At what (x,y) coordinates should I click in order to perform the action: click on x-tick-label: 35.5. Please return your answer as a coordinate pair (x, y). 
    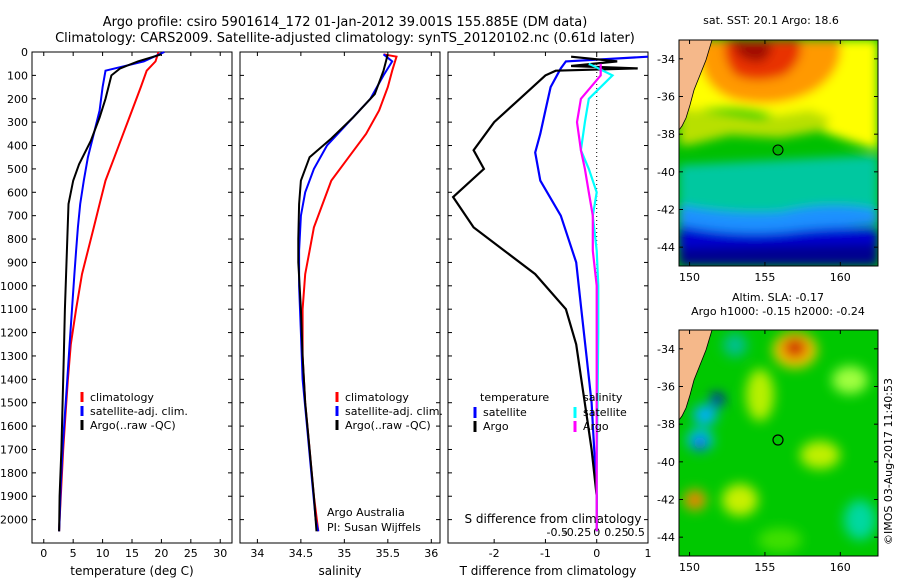
    Looking at the image, I should click on (388, 553).